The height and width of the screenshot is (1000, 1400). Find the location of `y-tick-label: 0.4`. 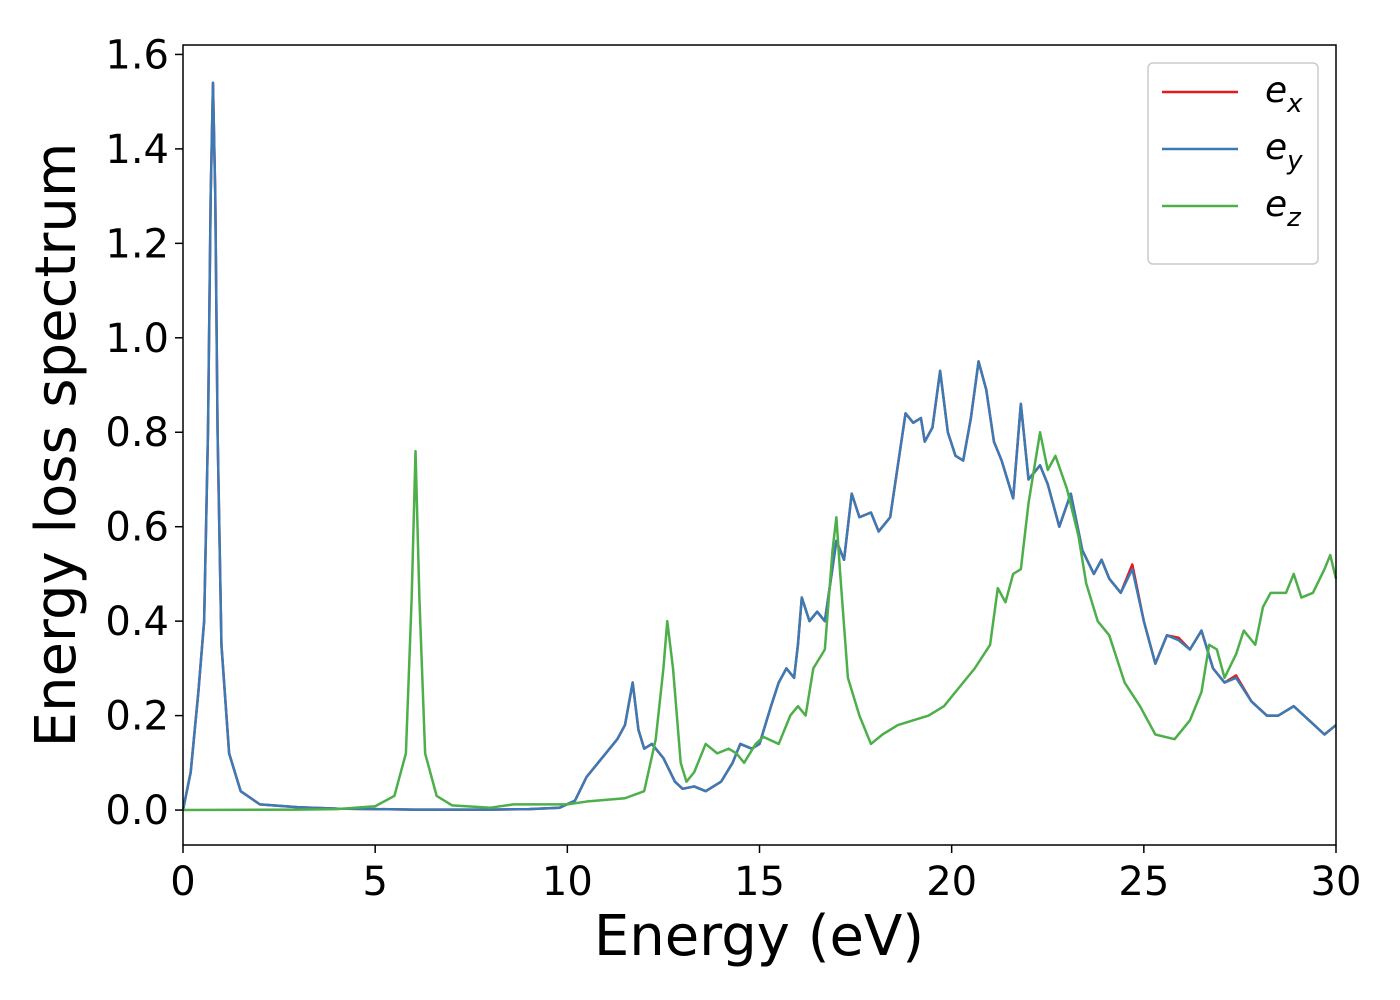

y-tick-label: 0.4 is located at coordinates (137, 622).